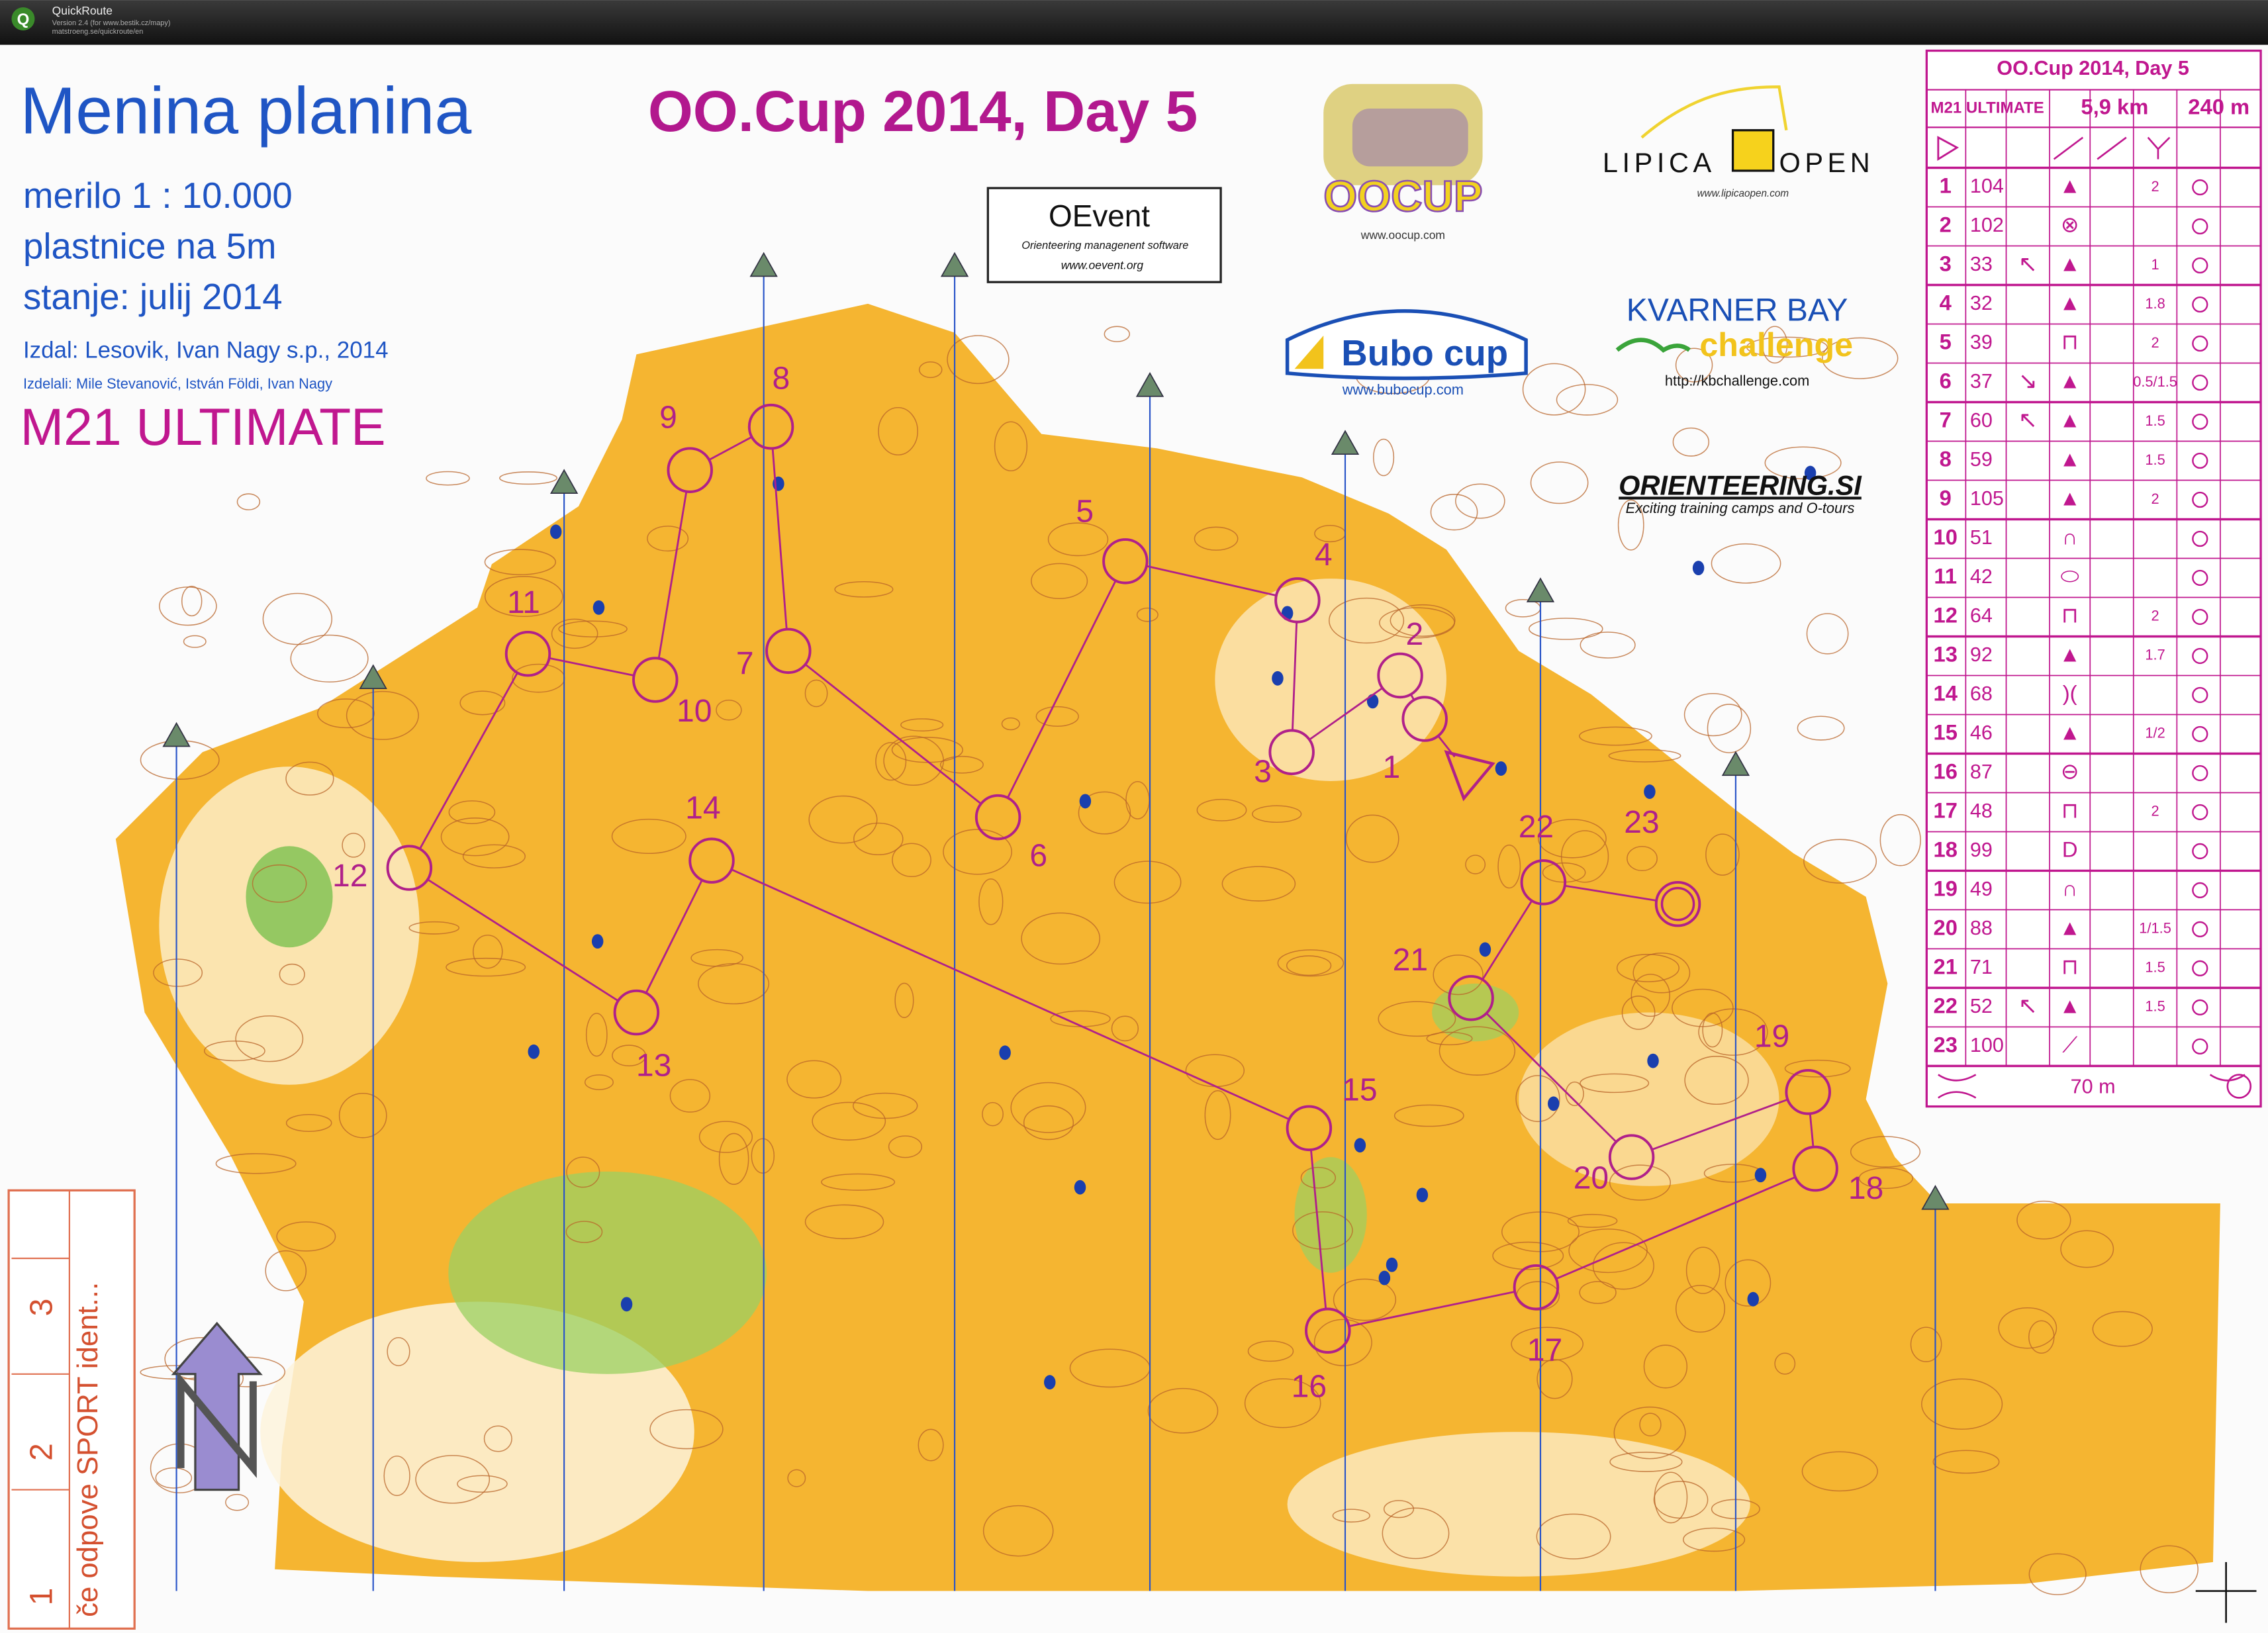 This screenshot has height=1633, width=2268. Describe the element at coordinates (1981, 811) in the screenshot. I see `control-code: 48` at that location.